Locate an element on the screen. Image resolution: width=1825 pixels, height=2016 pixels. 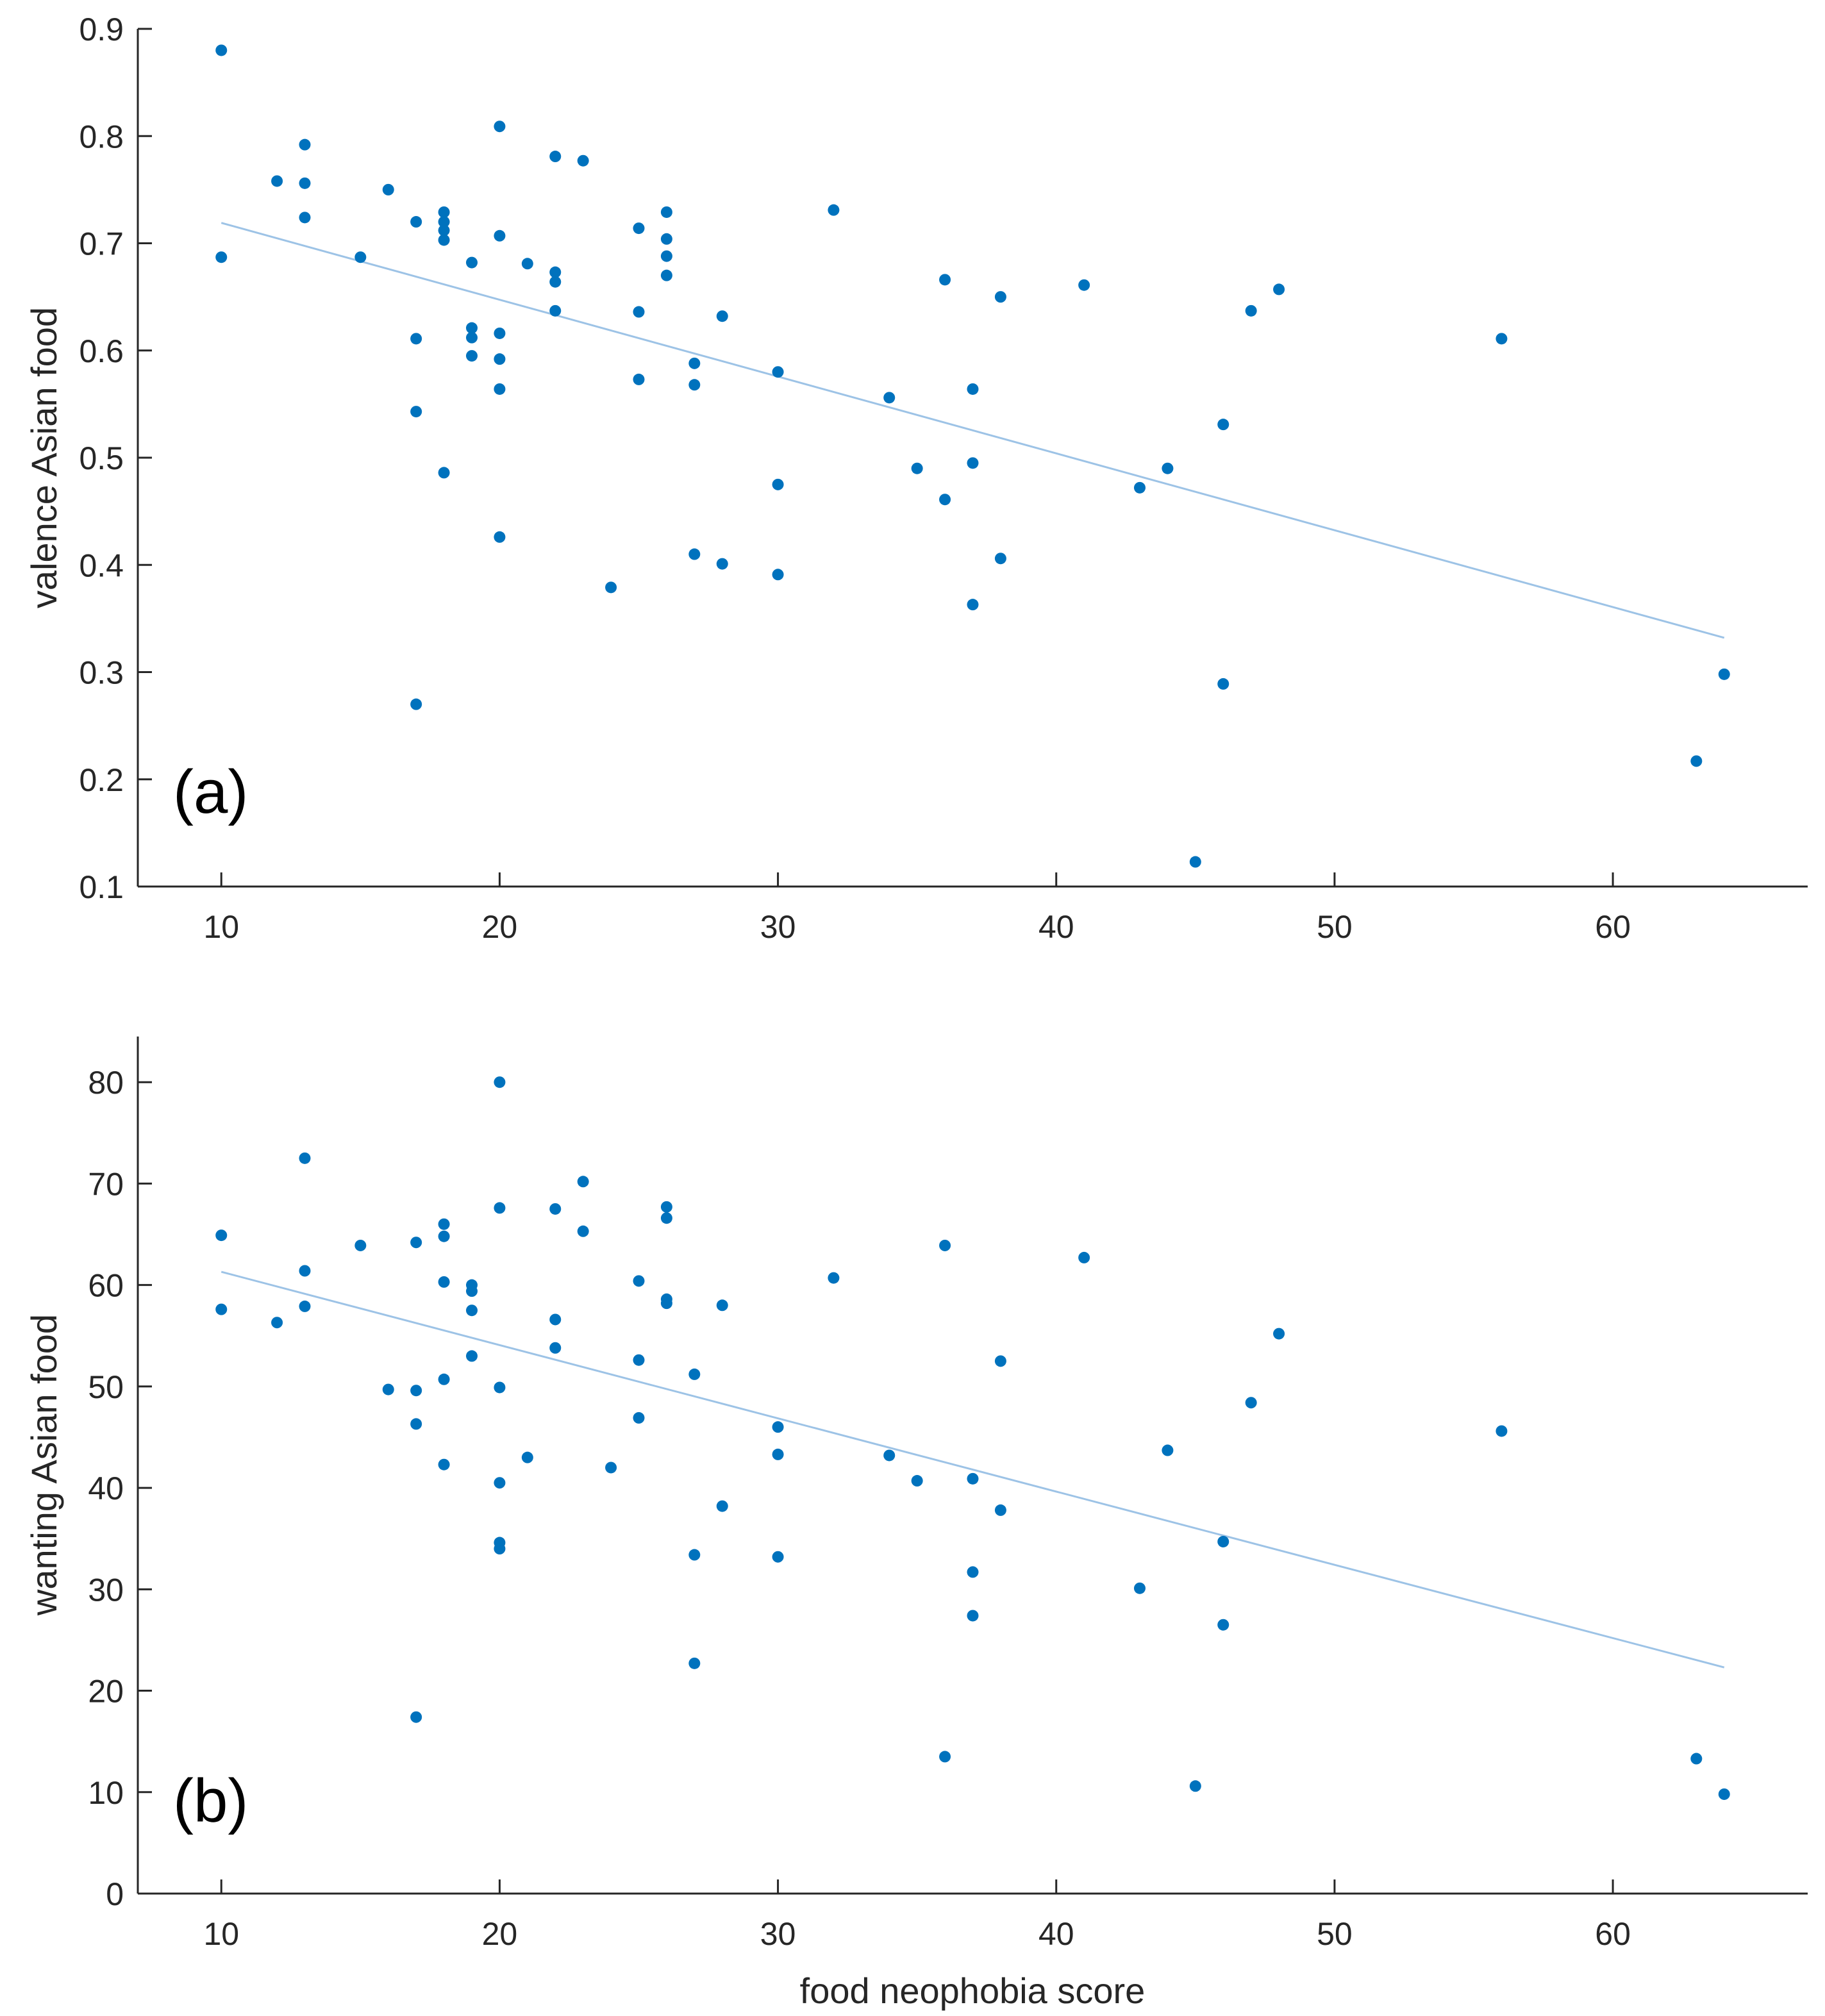
panel-label-a: (a) is located at coordinates (211, 792).